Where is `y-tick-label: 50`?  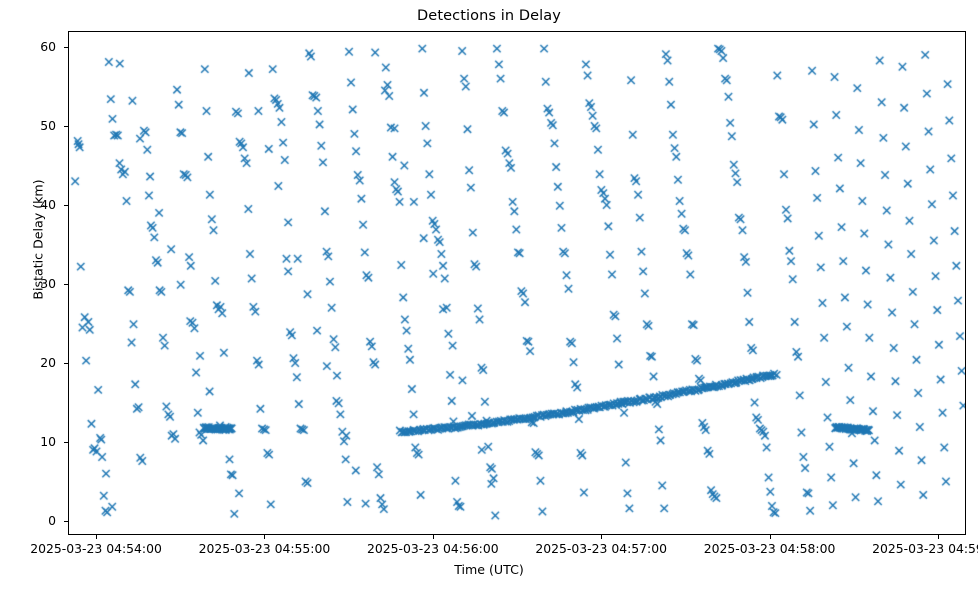
y-tick-label: 50 is located at coordinates (48, 125).